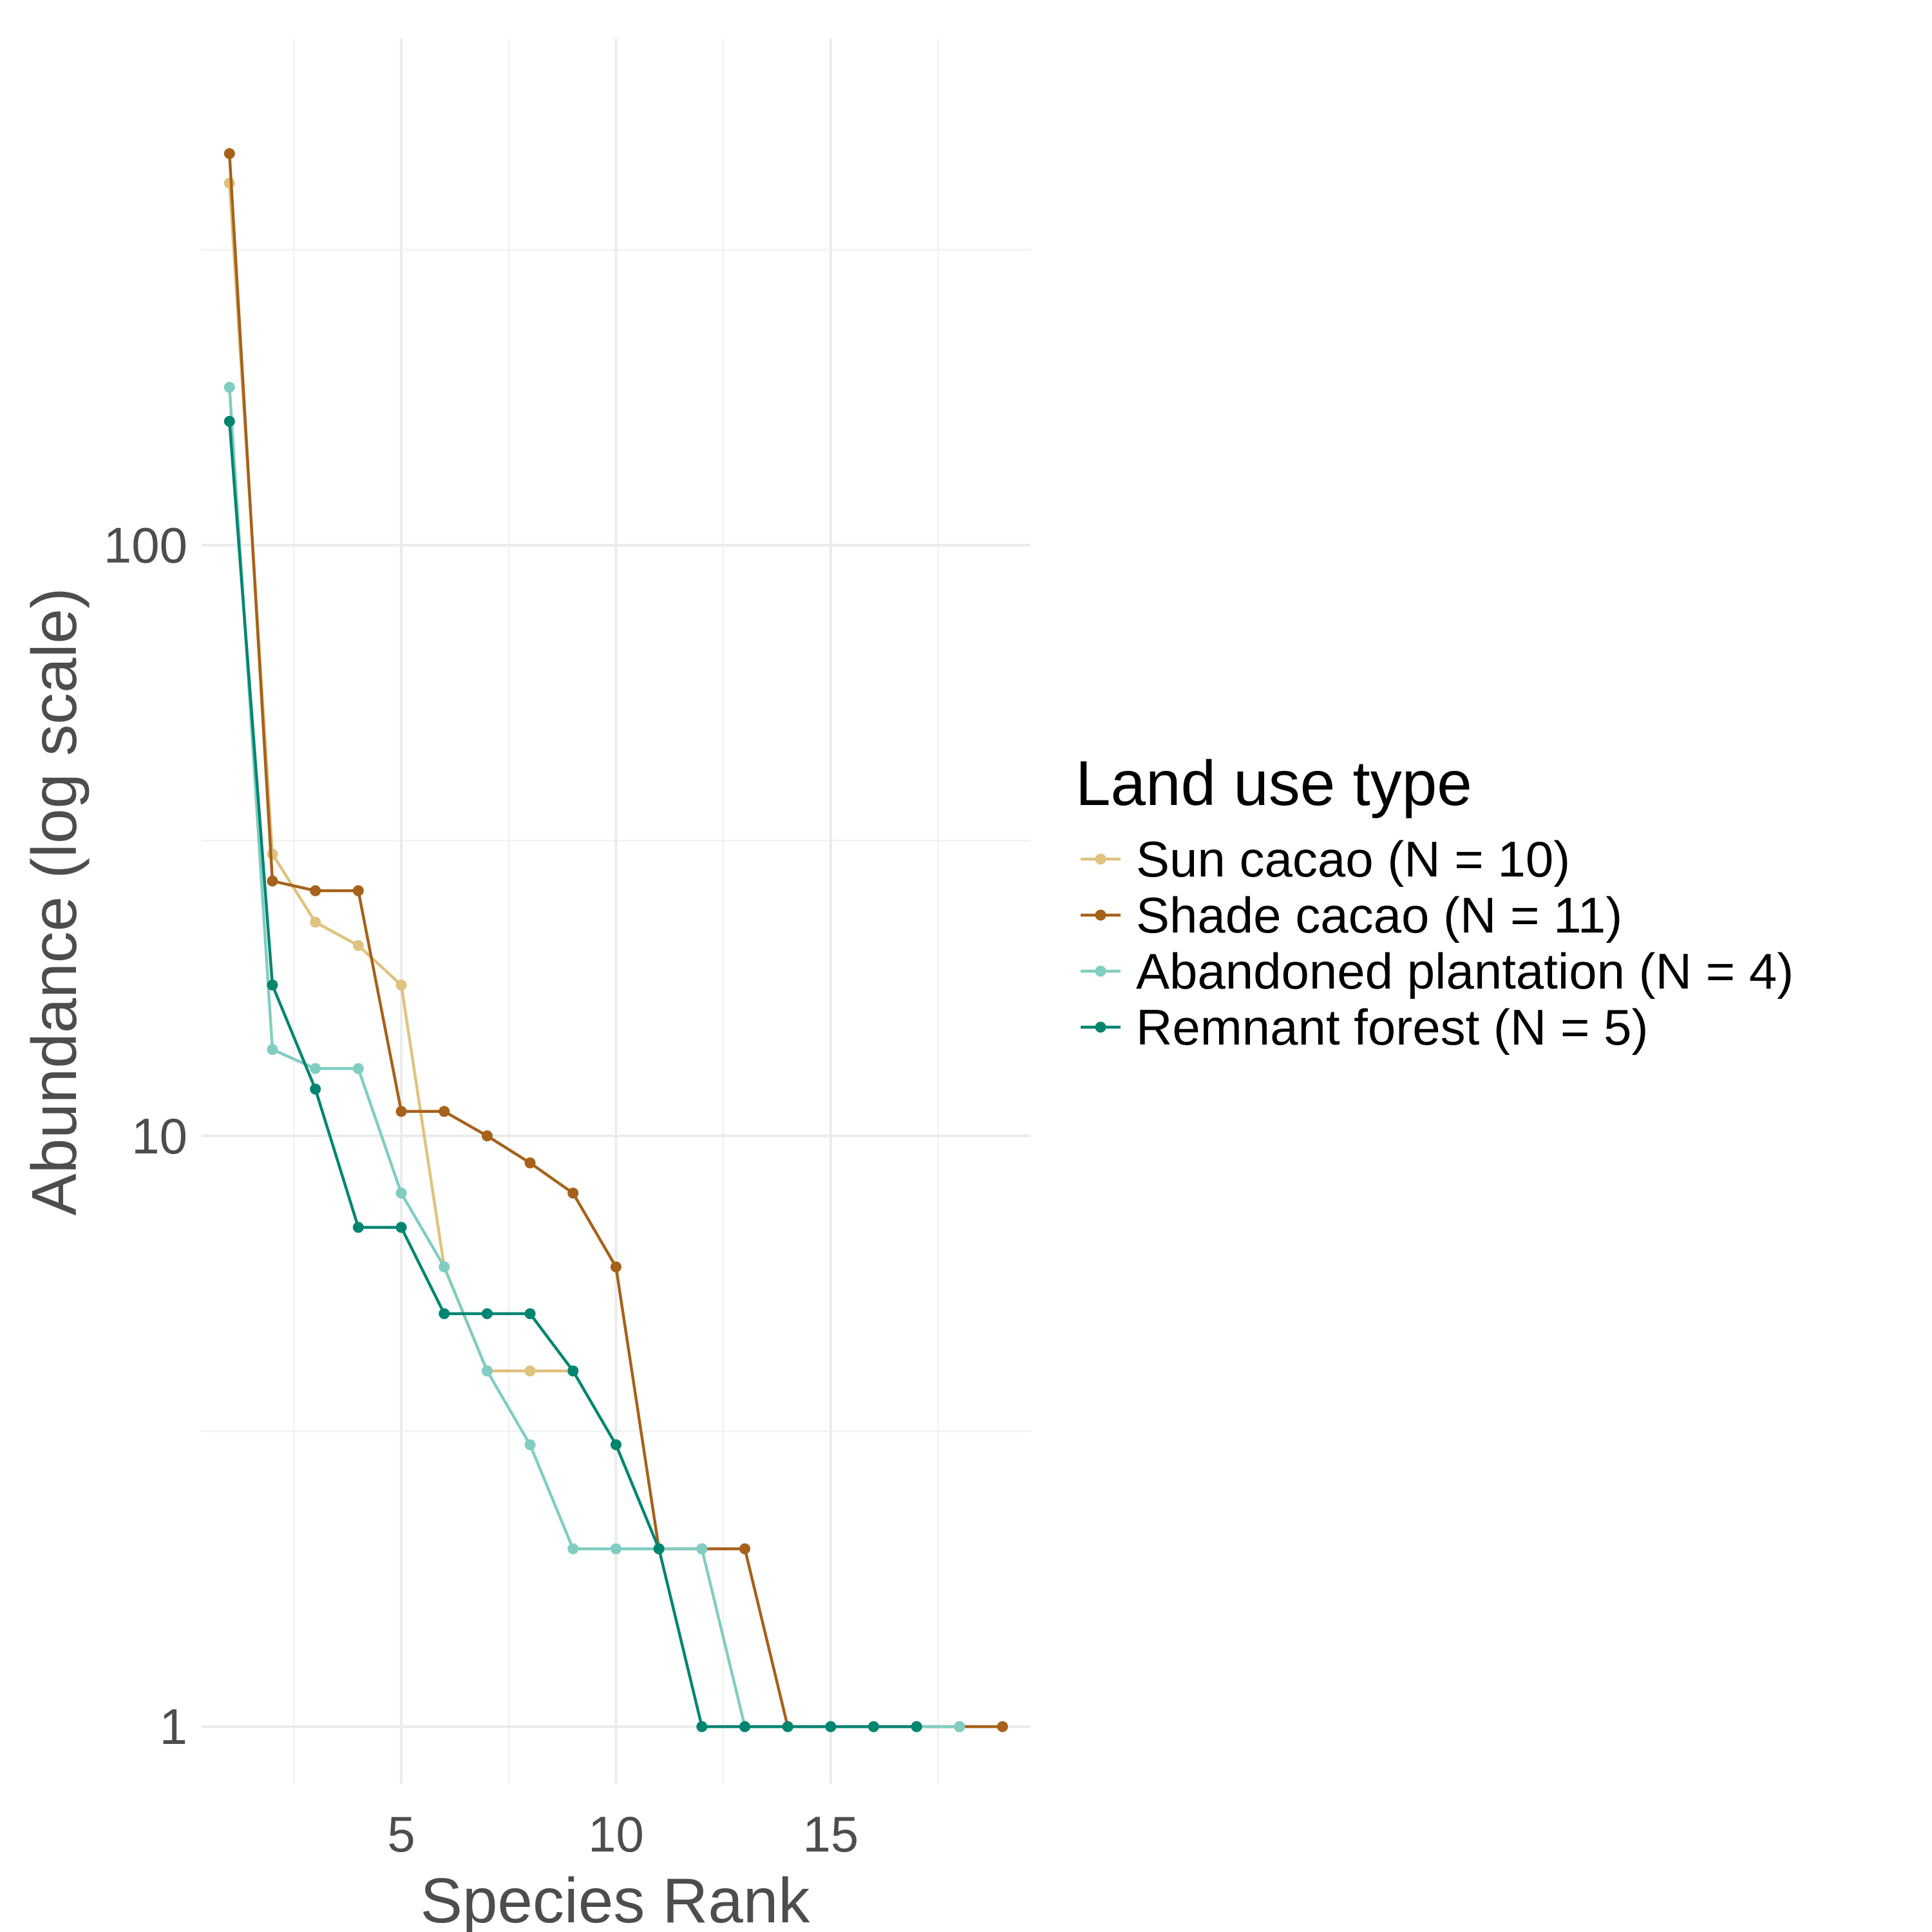 The height and width of the screenshot is (1932, 1932). Describe the element at coordinates (1465, 971) in the screenshot. I see `legend-label: Abandoned plantation (N = 4)` at that location.